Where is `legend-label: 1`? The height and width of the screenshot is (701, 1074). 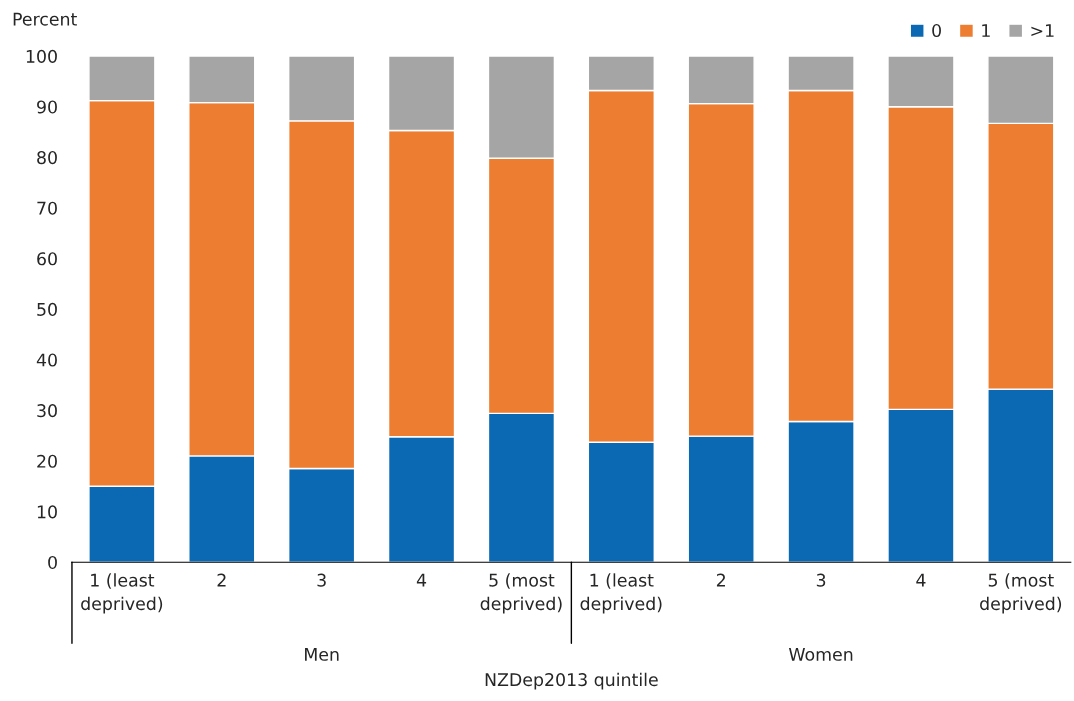
legend-label: 1 is located at coordinates (986, 30).